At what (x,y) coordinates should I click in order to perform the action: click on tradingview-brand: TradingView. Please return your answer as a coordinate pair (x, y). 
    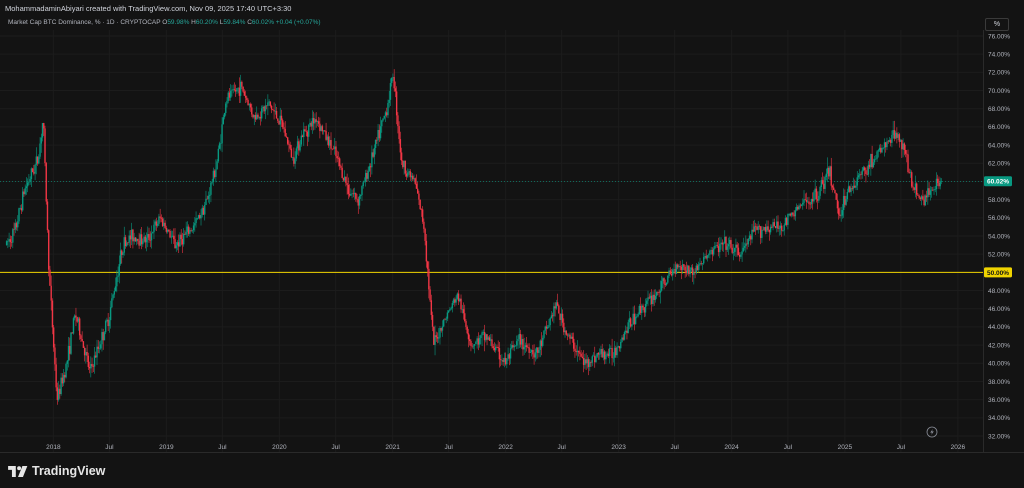
    Looking at the image, I should click on (56, 471).